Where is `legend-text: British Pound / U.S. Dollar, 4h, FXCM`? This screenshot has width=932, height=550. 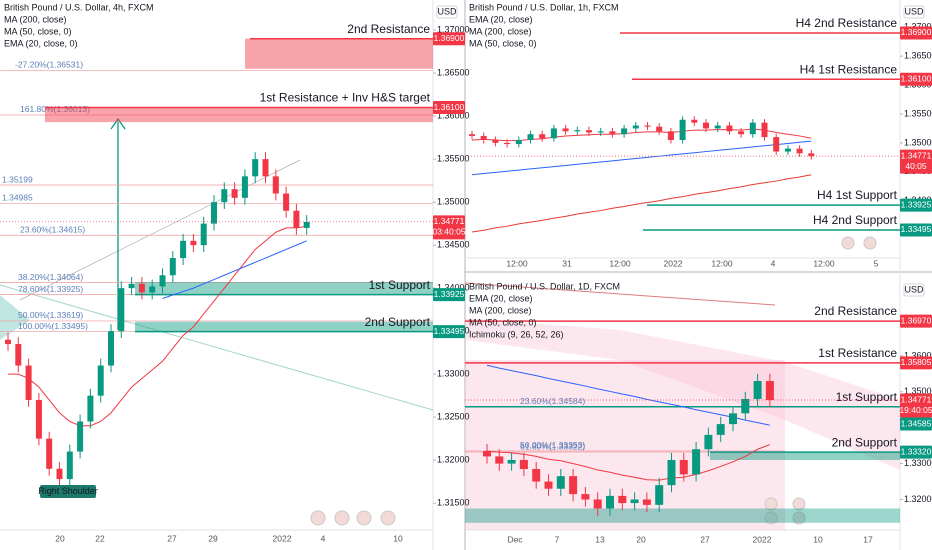
legend-text: British Pound / U.S. Dollar, 4h, FXCM is located at coordinates (79, 7).